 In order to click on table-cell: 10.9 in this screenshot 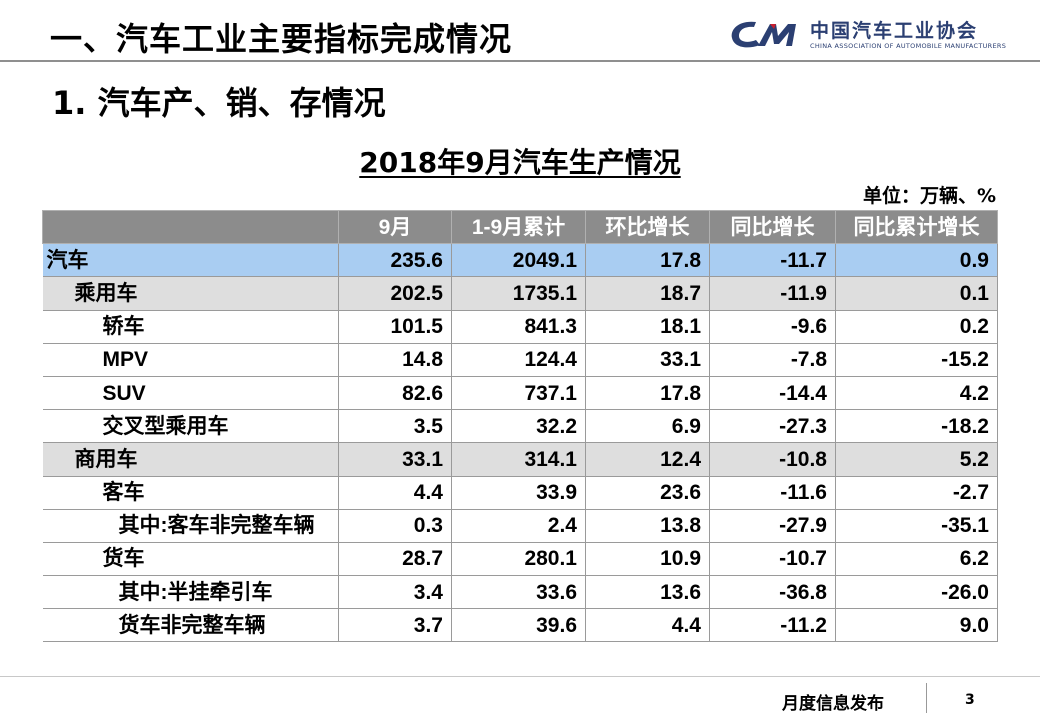, I will do `click(647, 559)`.